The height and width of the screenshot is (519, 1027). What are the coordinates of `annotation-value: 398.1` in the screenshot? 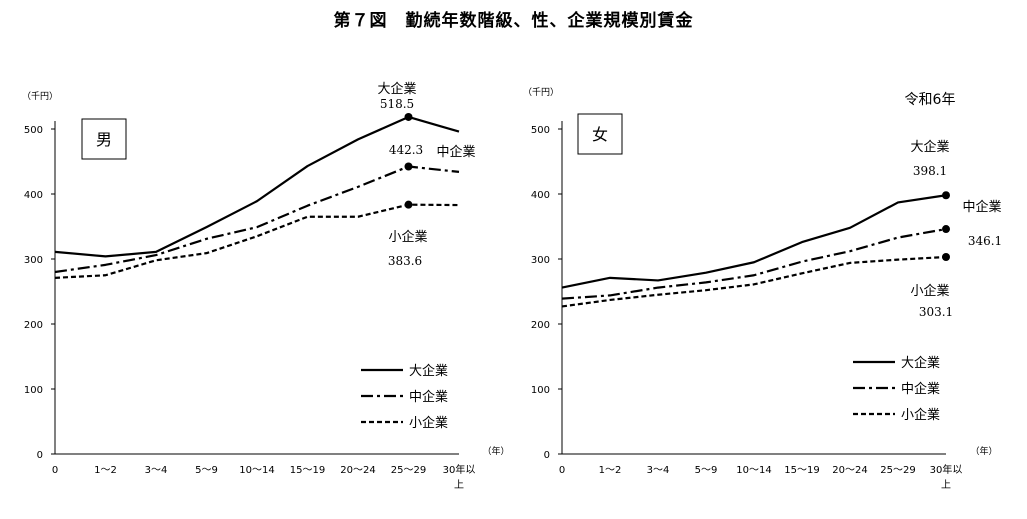 It's located at (930, 171).